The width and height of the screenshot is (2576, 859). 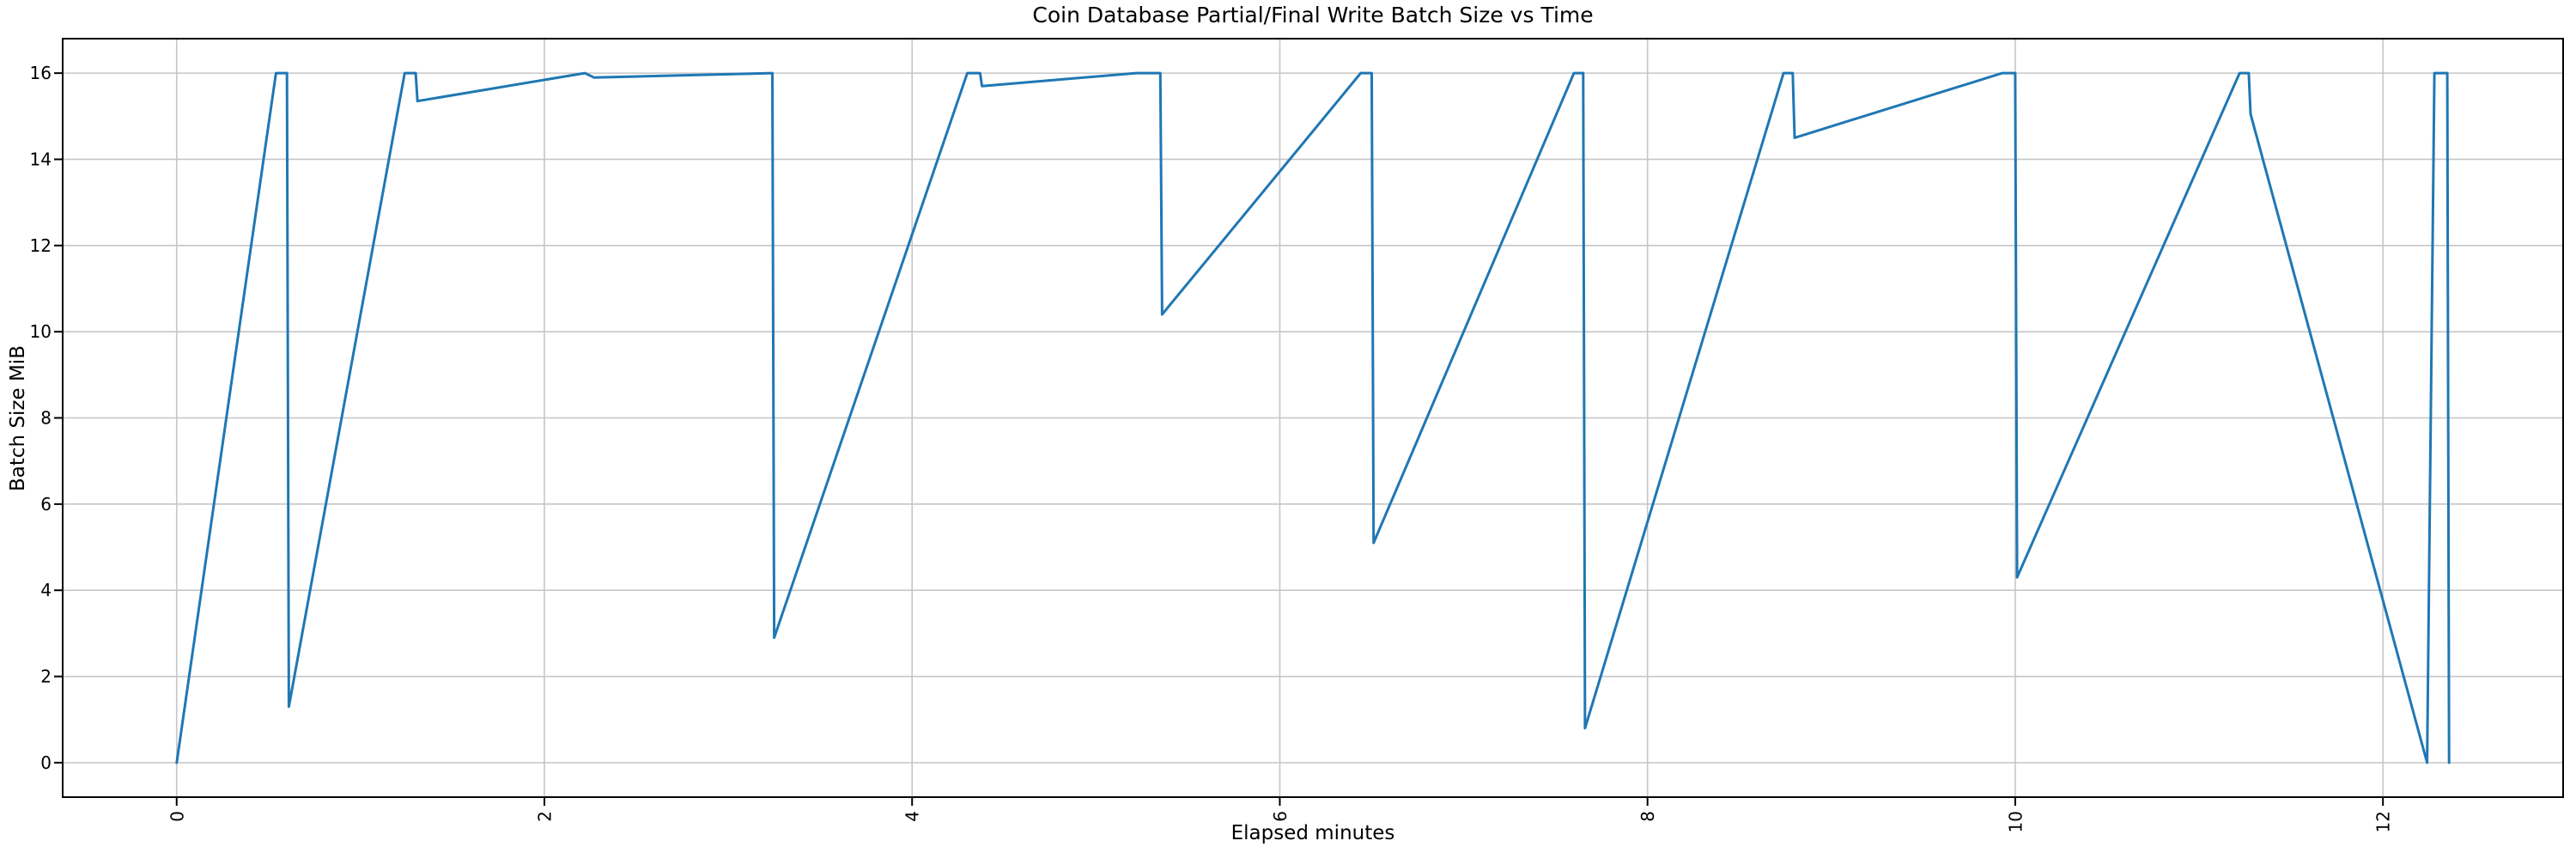 What do you see at coordinates (1312, 833) in the screenshot?
I see `x-axis-label: Elapsed minutes` at bounding box center [1312, 833].